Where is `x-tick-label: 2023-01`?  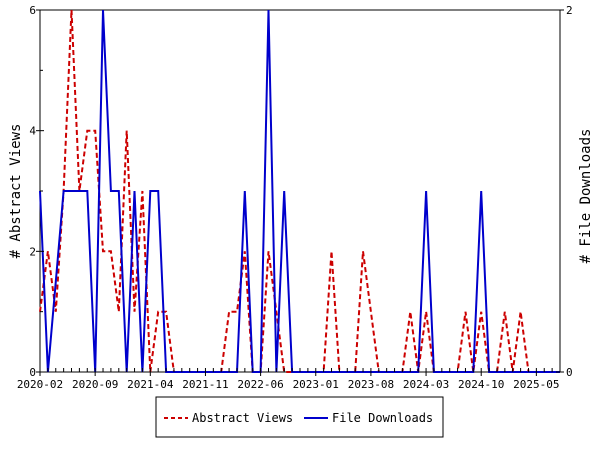 x-tick-label: 2023-01 is located at coordinates (316, 384).